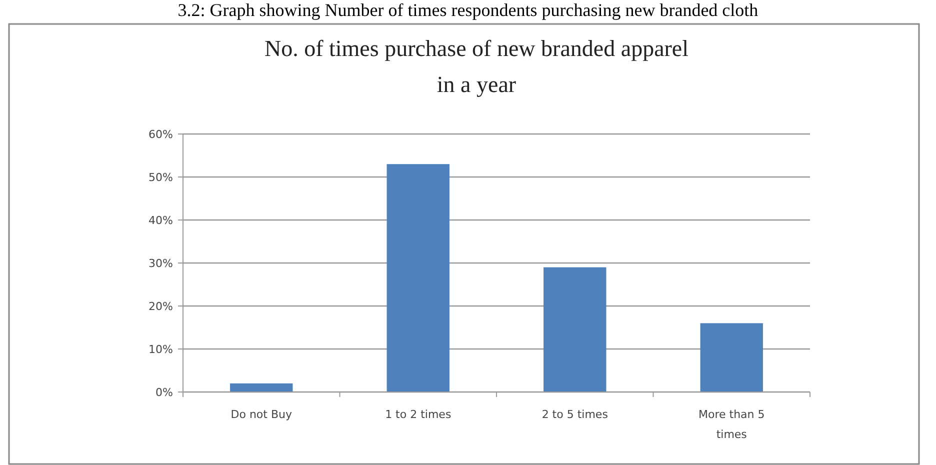 This screenshot has height=465, width=936. I want to click on y-tick-label: 50%, so click(160, 177).